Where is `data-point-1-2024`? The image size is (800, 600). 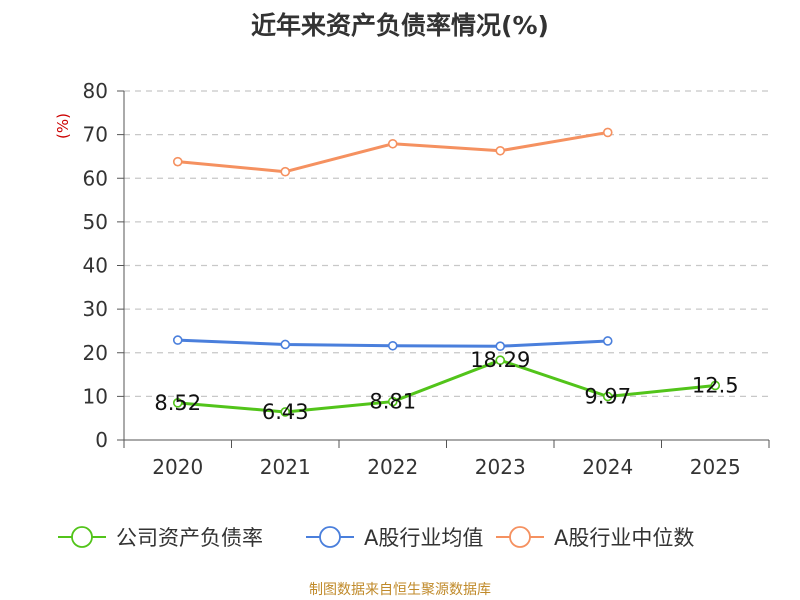 data-point-1-2024 is located at coordinates (607, 341).